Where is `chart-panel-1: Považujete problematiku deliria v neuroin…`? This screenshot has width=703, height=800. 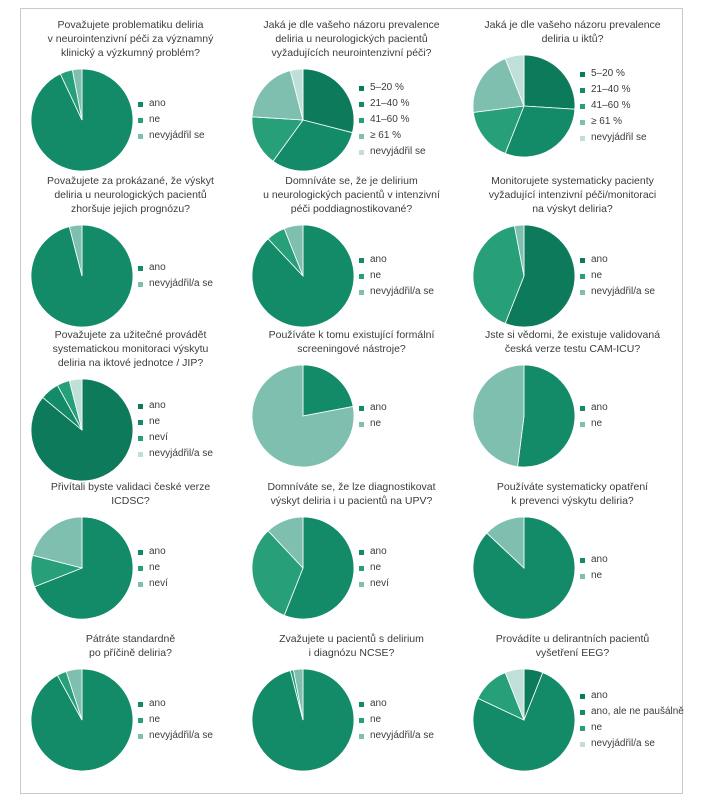 chart-panel-1: Považujete problematiku deliria v neuroin… is located at coordinates (130, 94).